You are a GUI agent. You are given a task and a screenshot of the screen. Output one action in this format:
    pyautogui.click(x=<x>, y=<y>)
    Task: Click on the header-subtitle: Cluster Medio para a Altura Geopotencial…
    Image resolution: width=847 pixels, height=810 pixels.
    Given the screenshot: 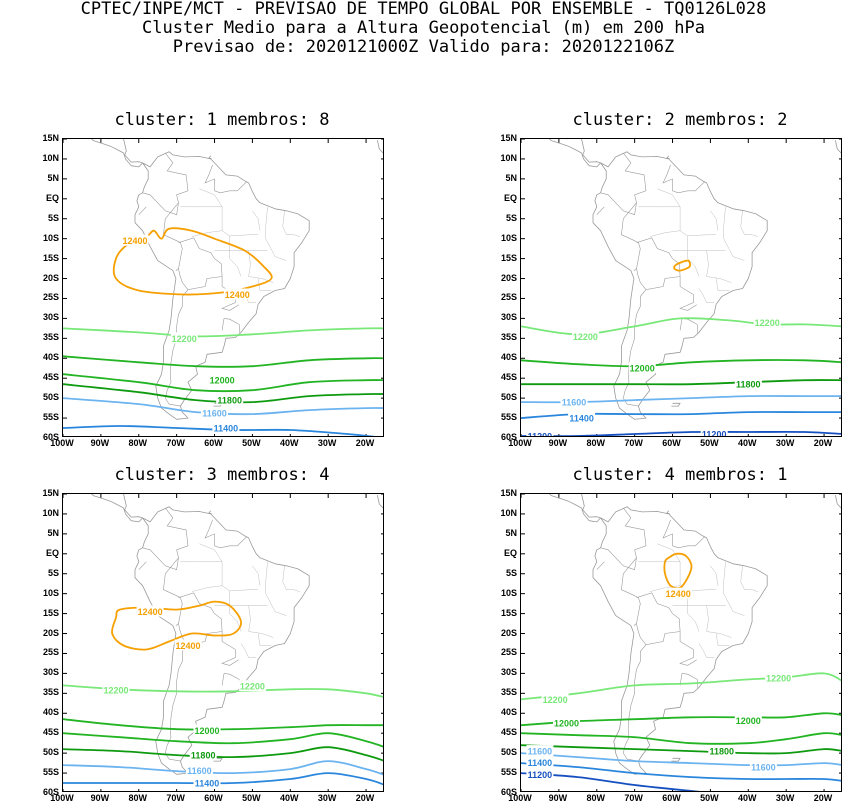 What is the action you would take?
    pyautogui.click(x=423, y=28)
    